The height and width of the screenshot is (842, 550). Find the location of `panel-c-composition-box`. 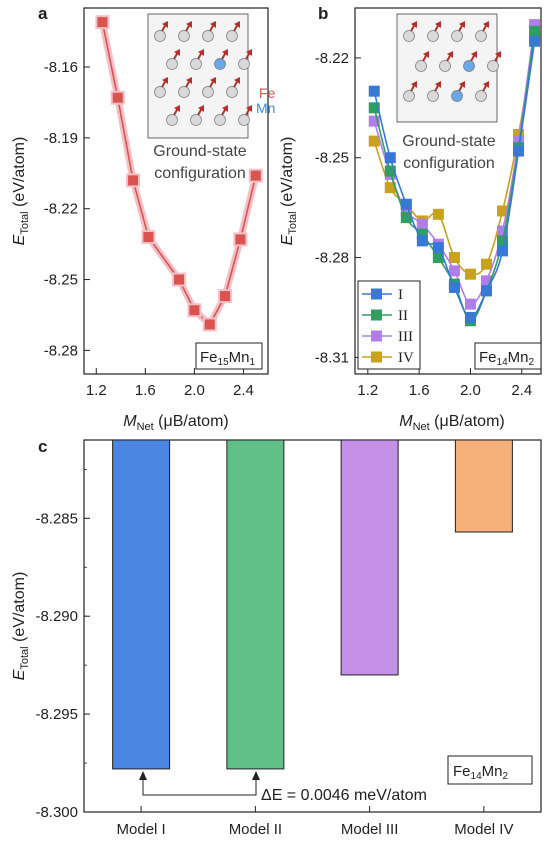

panel-c-composition-box is located at coordinates (490, 770).